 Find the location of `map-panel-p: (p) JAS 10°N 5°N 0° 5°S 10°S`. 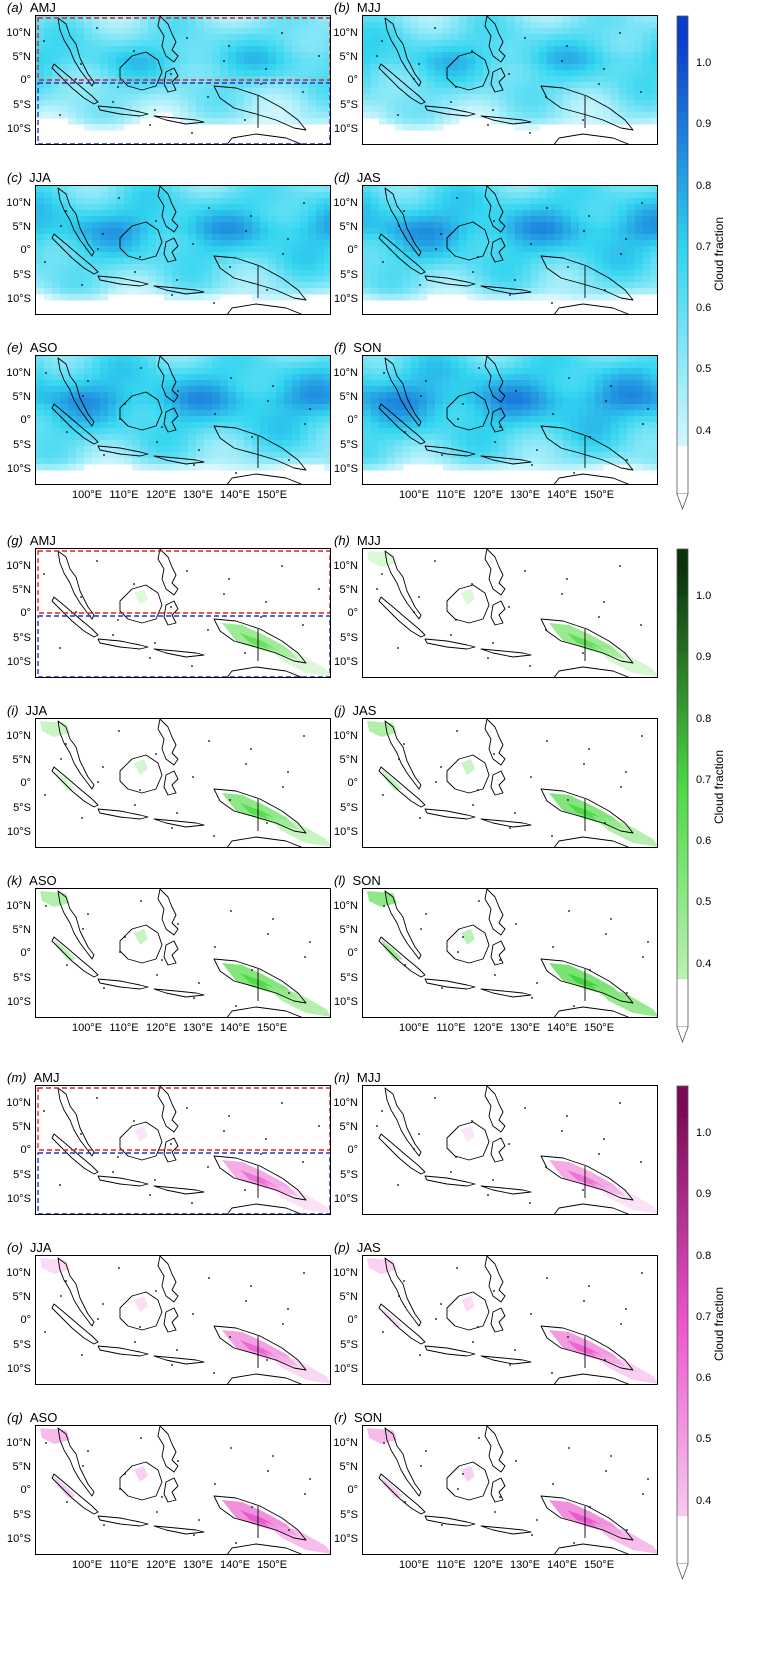

map-panel-p: (p) JAS 10°N 5°N 0° 5°S 10°S is located at coordinates (495, 1312).